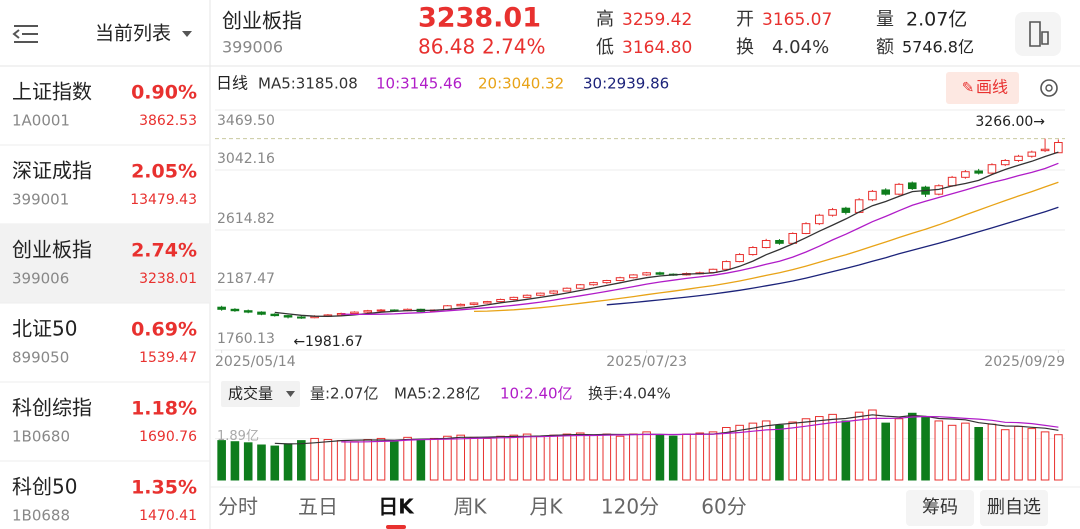  Describe the element at coordinates (164, 93) in the screenshot. I see `index-change: 0.90%` at that location.